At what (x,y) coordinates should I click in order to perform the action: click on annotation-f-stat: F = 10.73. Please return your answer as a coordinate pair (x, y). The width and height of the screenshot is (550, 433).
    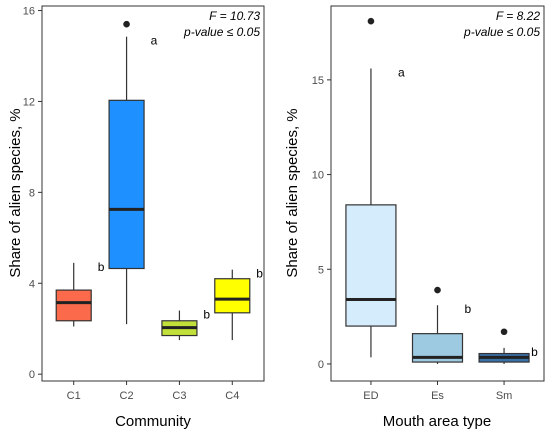
    Looking at the image, I should click on (234, 16).